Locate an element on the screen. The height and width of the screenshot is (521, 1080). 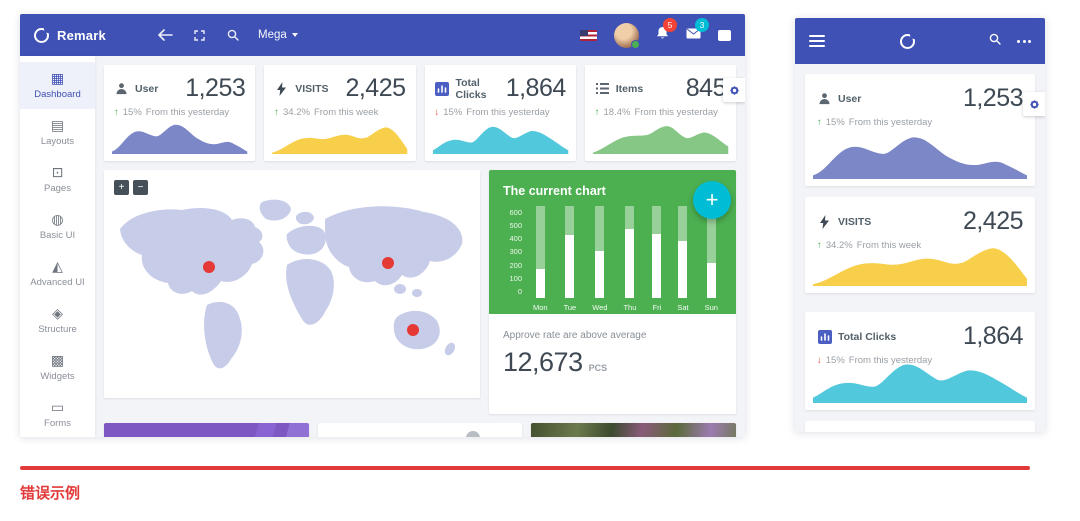
stat-card-visits: VISITS 2,425 ↑ 34.2% From this week is located at coordinates (340, 113).